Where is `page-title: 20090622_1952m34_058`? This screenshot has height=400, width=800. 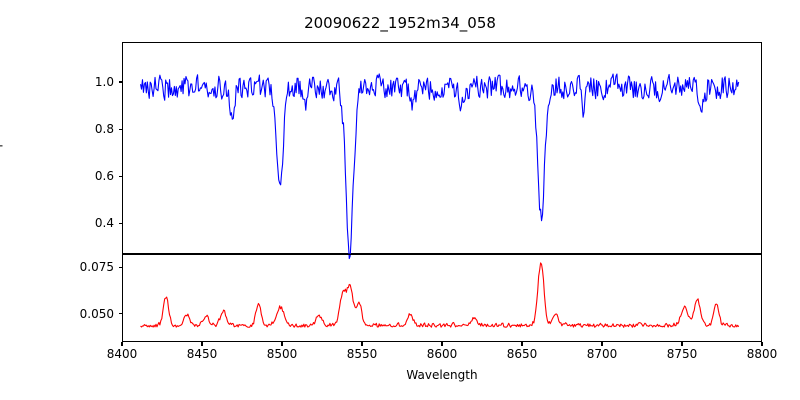
page-title: 20090622_1952m34_058 is located at coordinates (400, 23).